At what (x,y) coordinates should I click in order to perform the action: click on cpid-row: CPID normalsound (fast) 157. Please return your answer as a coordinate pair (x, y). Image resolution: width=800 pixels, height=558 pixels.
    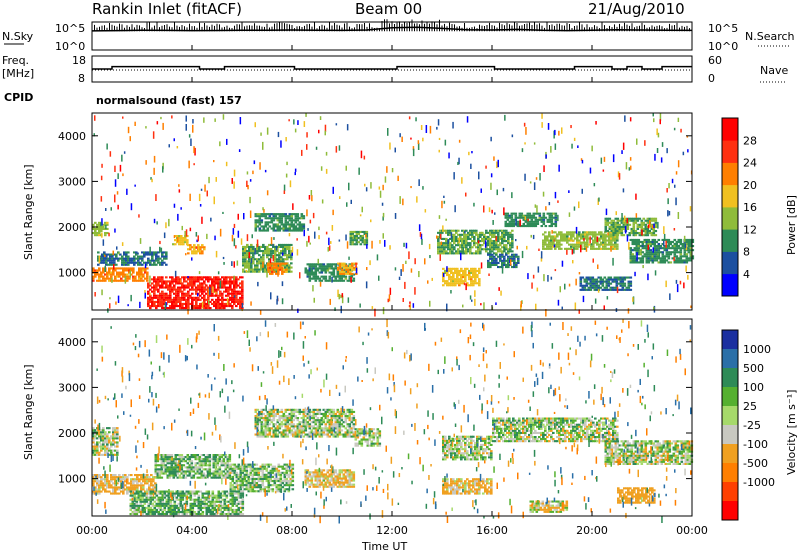
    Looking at the image, I should click on (123, 99).